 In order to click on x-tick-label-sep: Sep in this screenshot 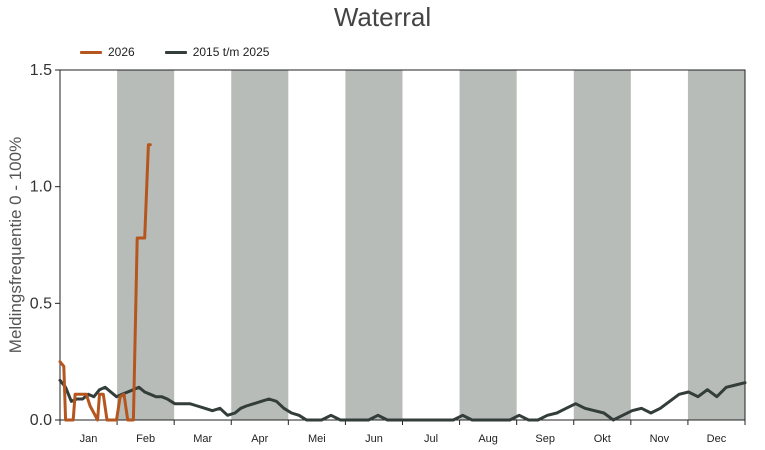, I will do `click(545, 439)`.